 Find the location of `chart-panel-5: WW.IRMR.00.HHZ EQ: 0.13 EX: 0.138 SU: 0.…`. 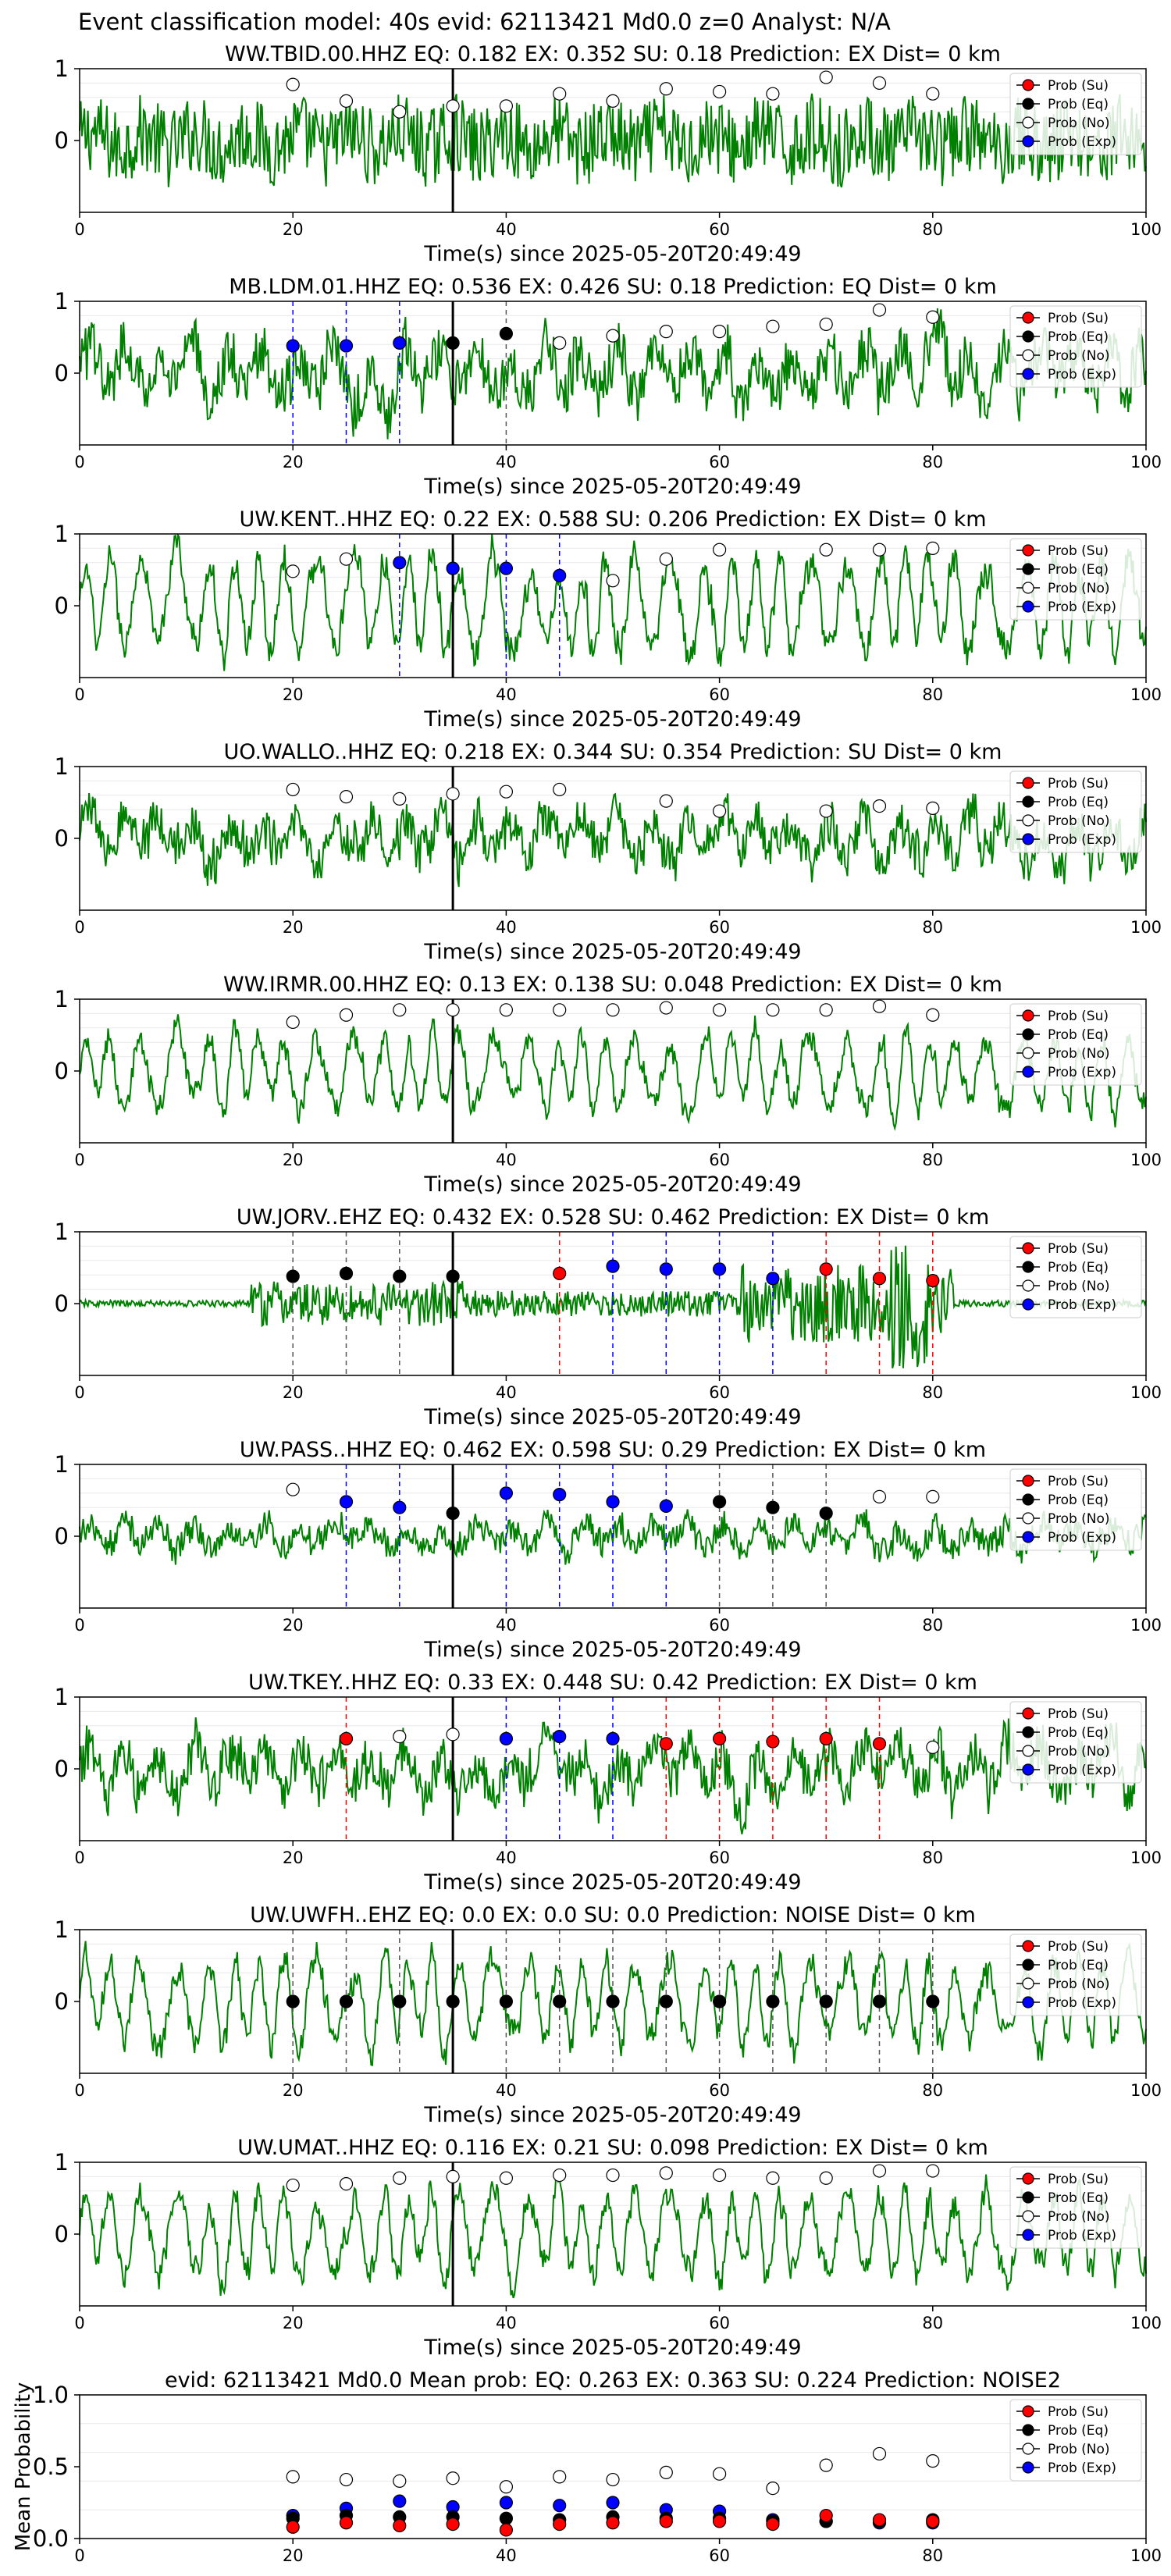

chart-panel-5: WW.IRMR.00.HHZ EQ: 0.13 EX: 0.138 SU: 0.… is located at coordinates (608, 1085).